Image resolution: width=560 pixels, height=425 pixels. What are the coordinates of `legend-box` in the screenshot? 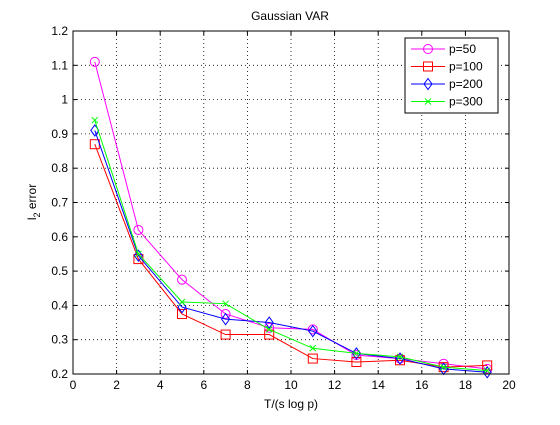 It's located at (451, 75).